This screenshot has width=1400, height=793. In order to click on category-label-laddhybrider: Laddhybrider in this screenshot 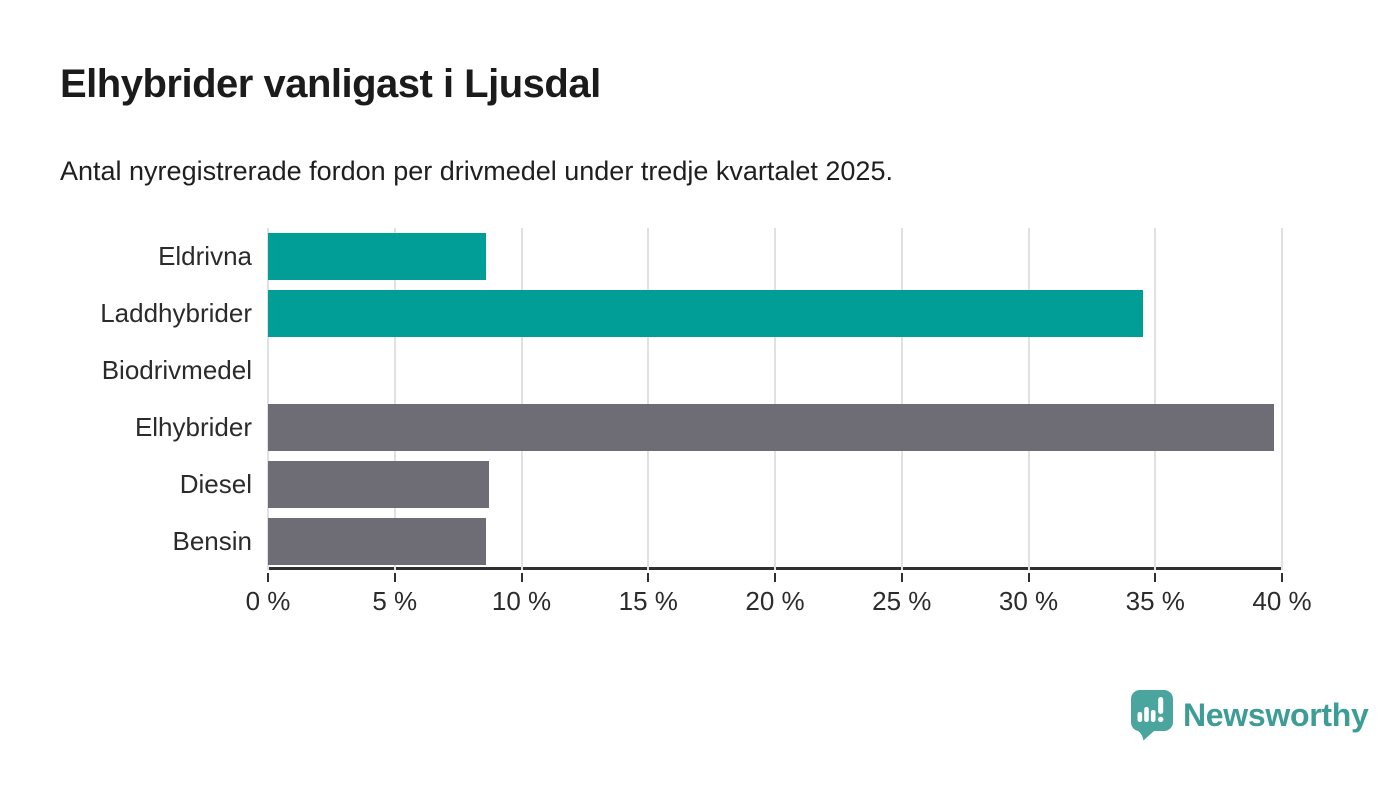, I will do `click(176, 313)`.